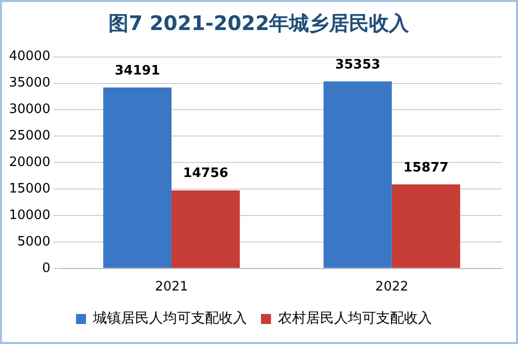 The height and width of the screenshot is (344, 518). I want to click on y-tick-label: 20000, so click(29, 162).